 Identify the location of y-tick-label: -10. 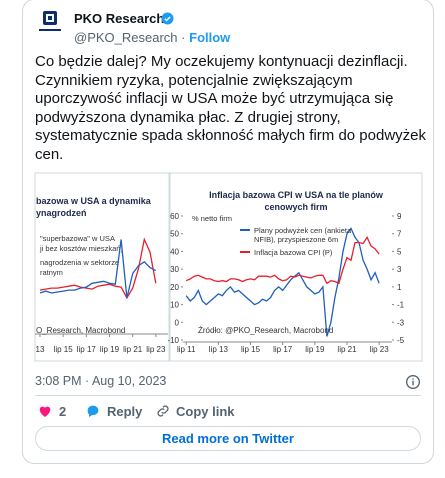
(173, 340).